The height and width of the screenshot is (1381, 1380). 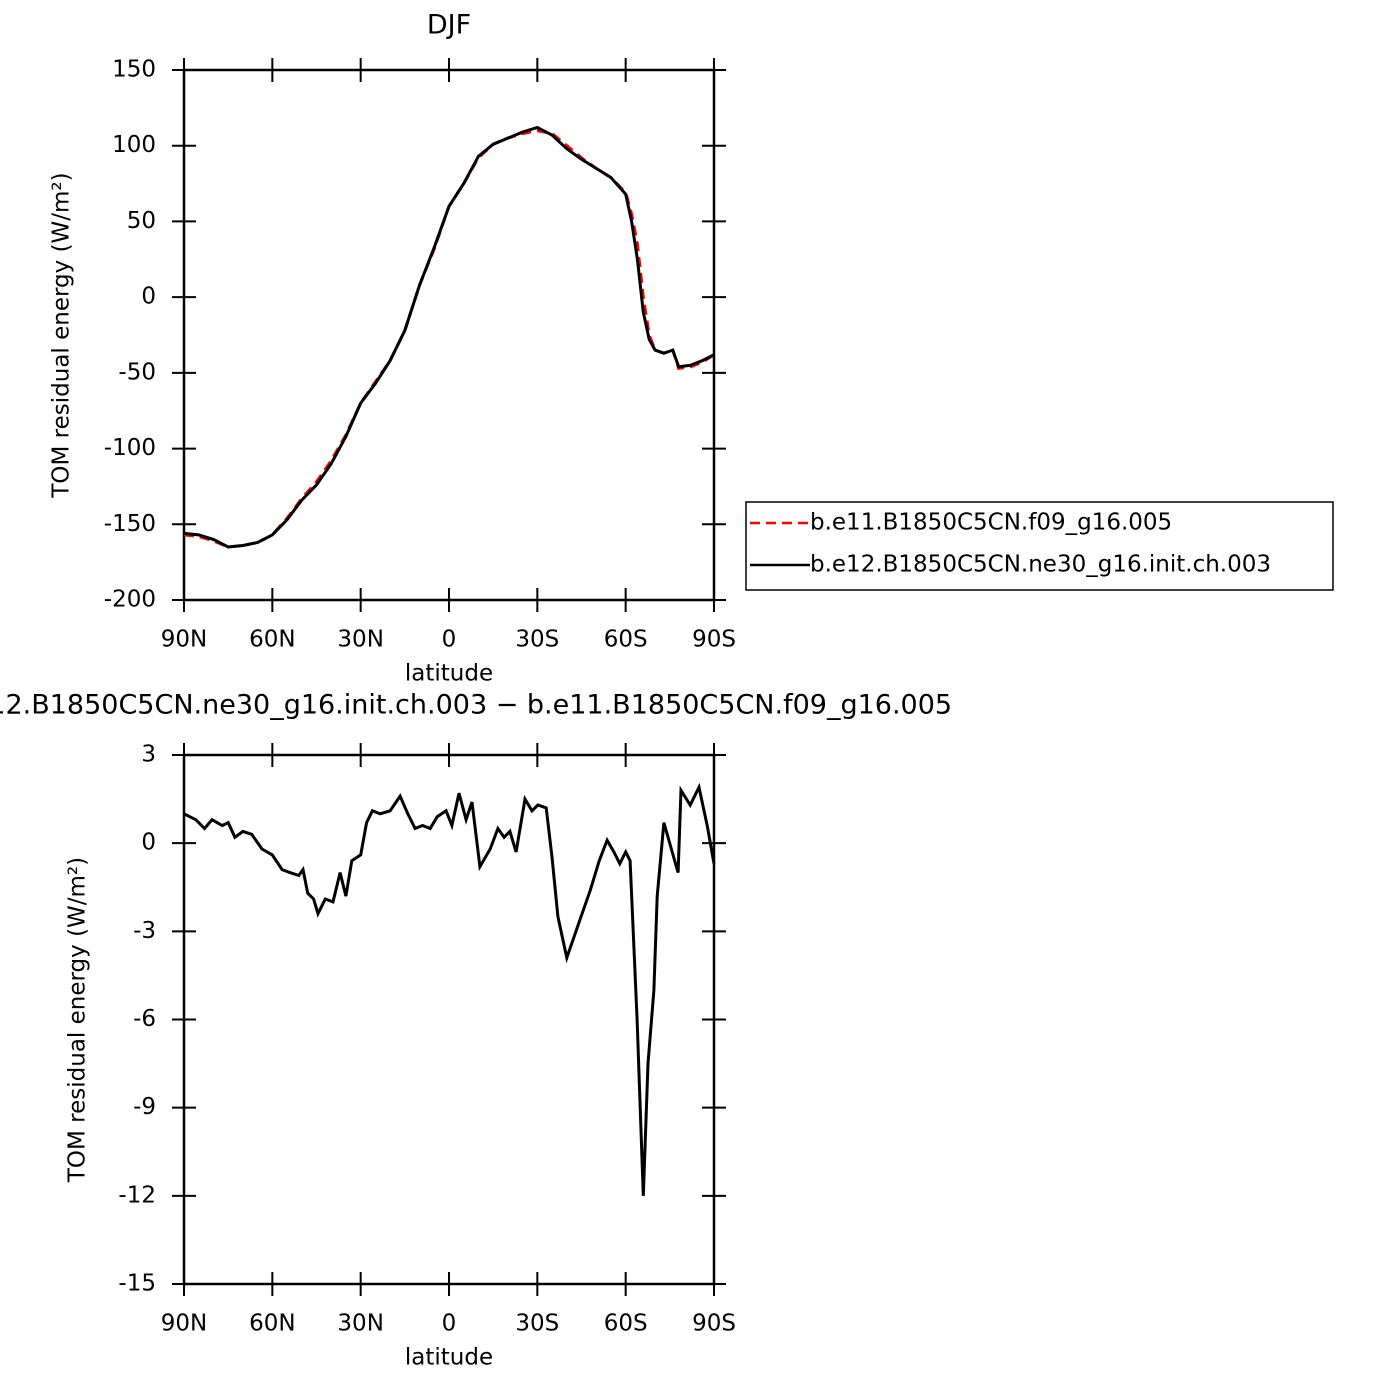 What do you see at coordinates (137, 1284) in the screenshot?
I see `y-tick-label: -15` at bounding box center [137, 1284].